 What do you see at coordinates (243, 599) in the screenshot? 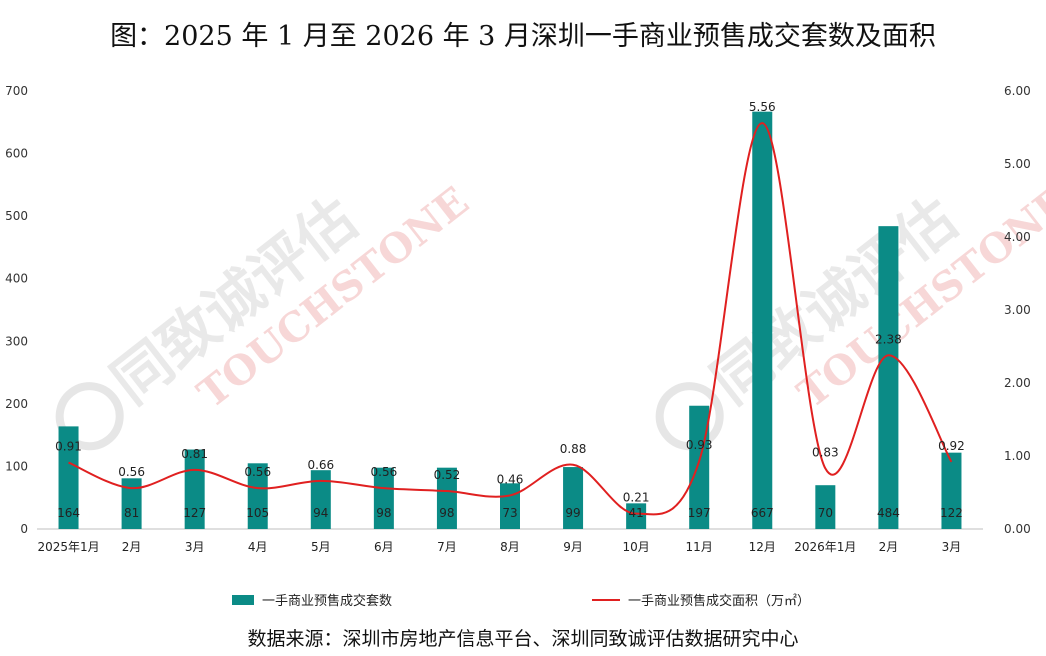
I see `legend-swatch-bar` at bounding box center [243, 599].